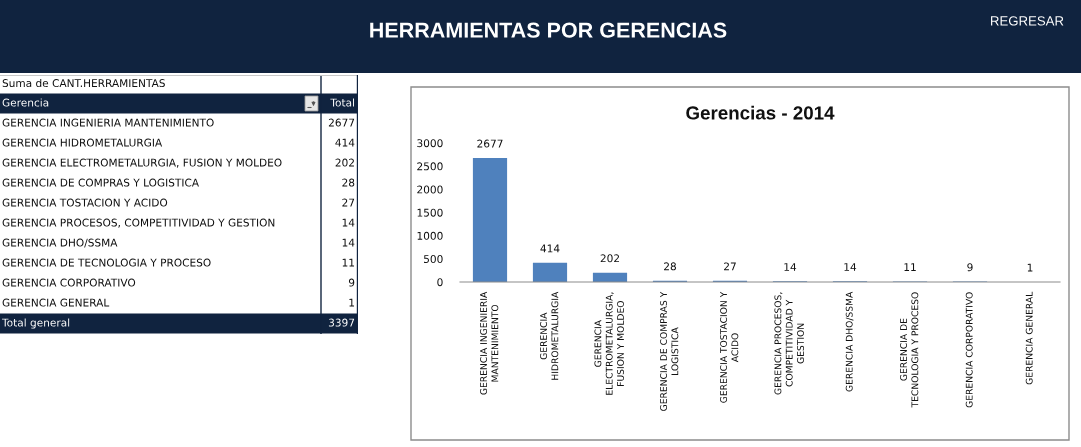 The width and height of the screenshot is (1081, 447). What do you see at coordinates (430, 166) in the screenshot?
I see `y-tick-label: 2500` at bounding box center [430, 166].